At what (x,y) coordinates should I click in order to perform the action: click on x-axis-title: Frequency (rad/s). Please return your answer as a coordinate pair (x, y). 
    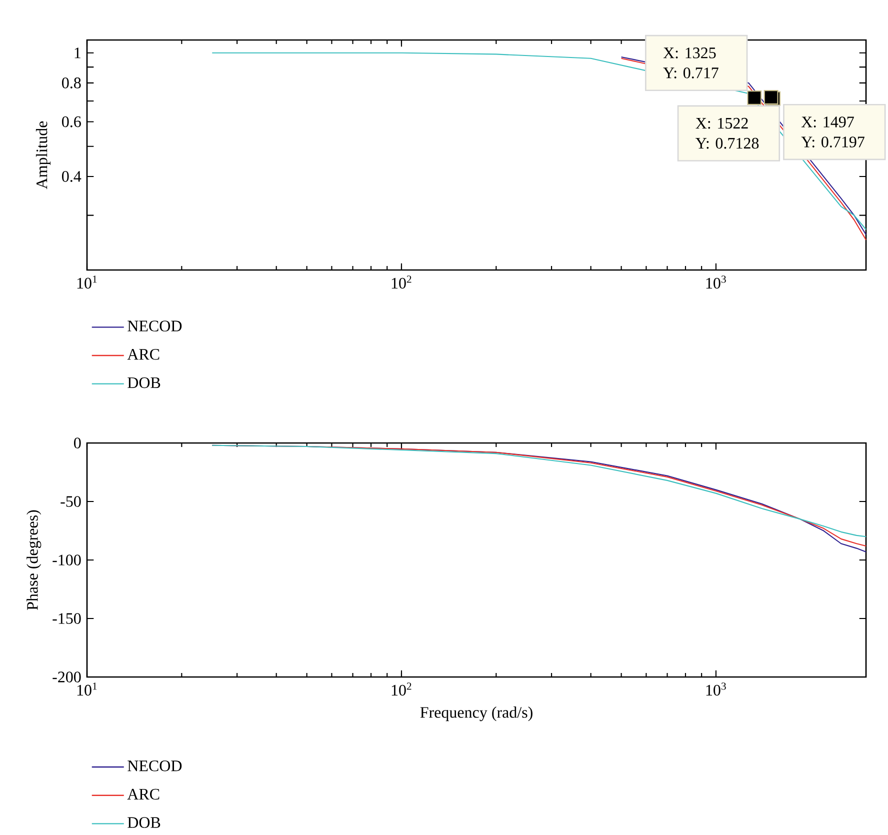
    Looking at the image, I should click on (476, 714).